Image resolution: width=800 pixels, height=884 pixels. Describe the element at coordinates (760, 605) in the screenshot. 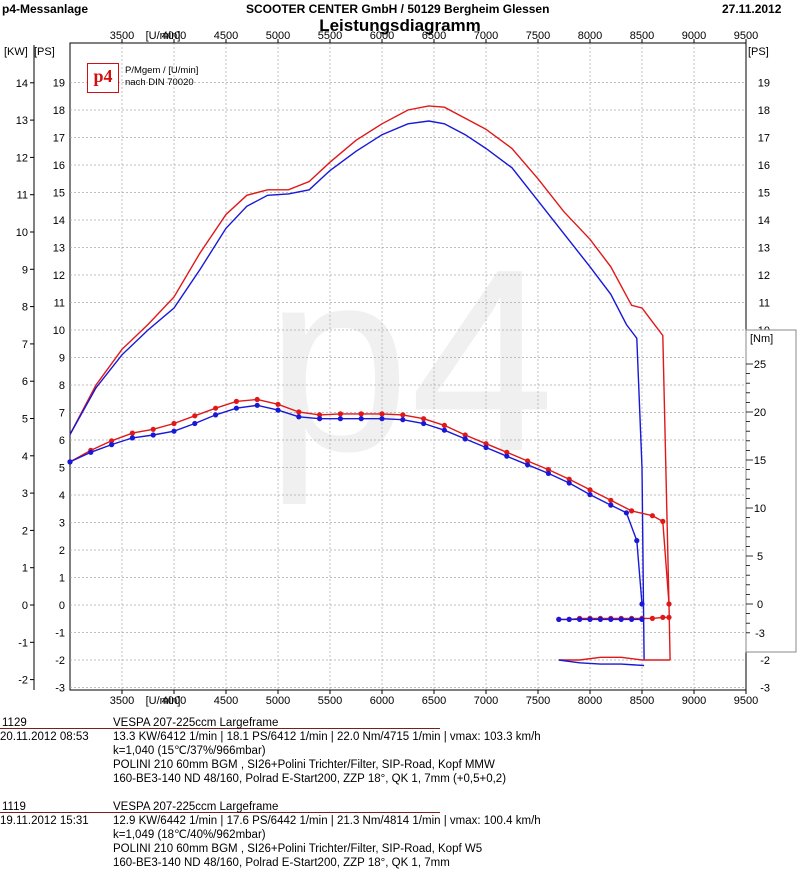

I see `nm-tick-label: 0` at that location.